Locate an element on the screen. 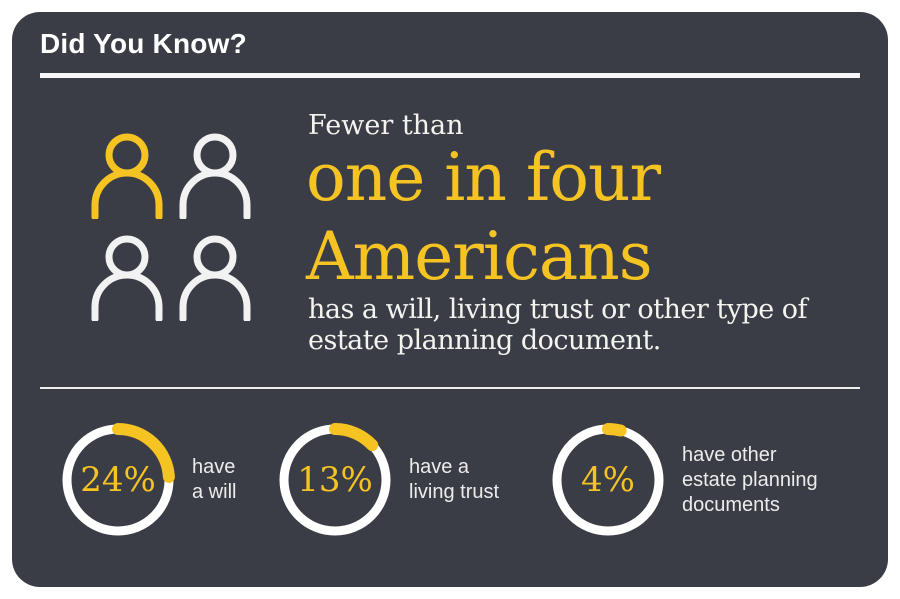 The image size is (900, 599). stat-caption-line: living trust is located at coordinates (454, 492).